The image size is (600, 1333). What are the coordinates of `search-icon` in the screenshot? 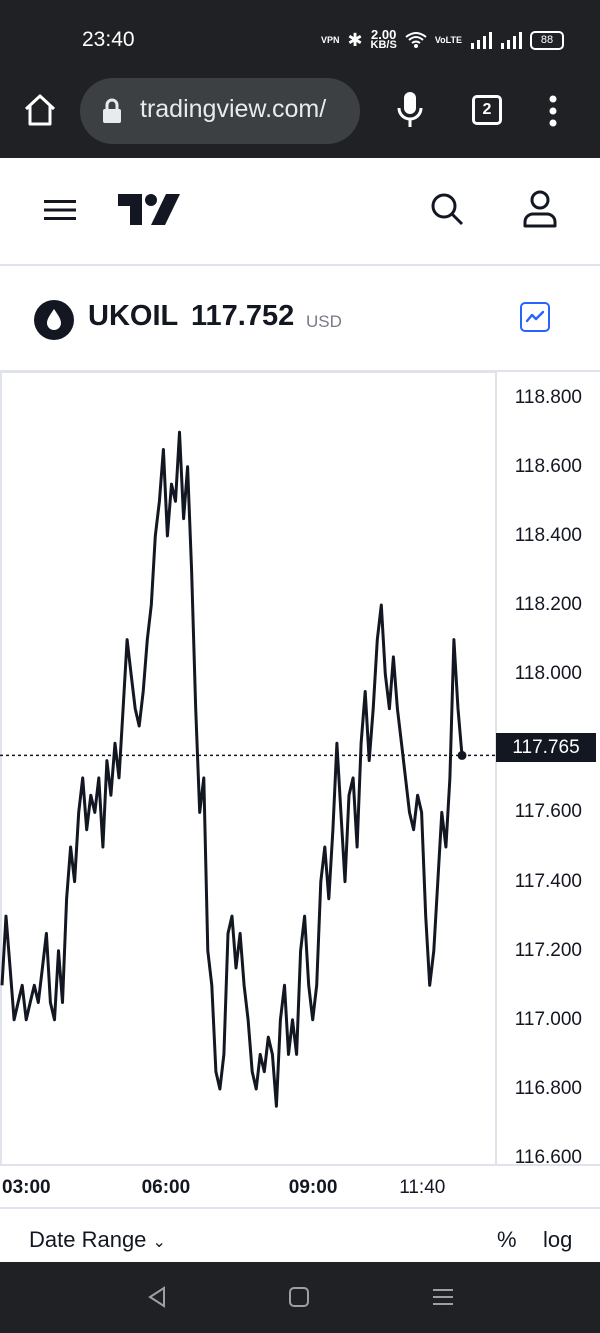 It's located at (447, 209).